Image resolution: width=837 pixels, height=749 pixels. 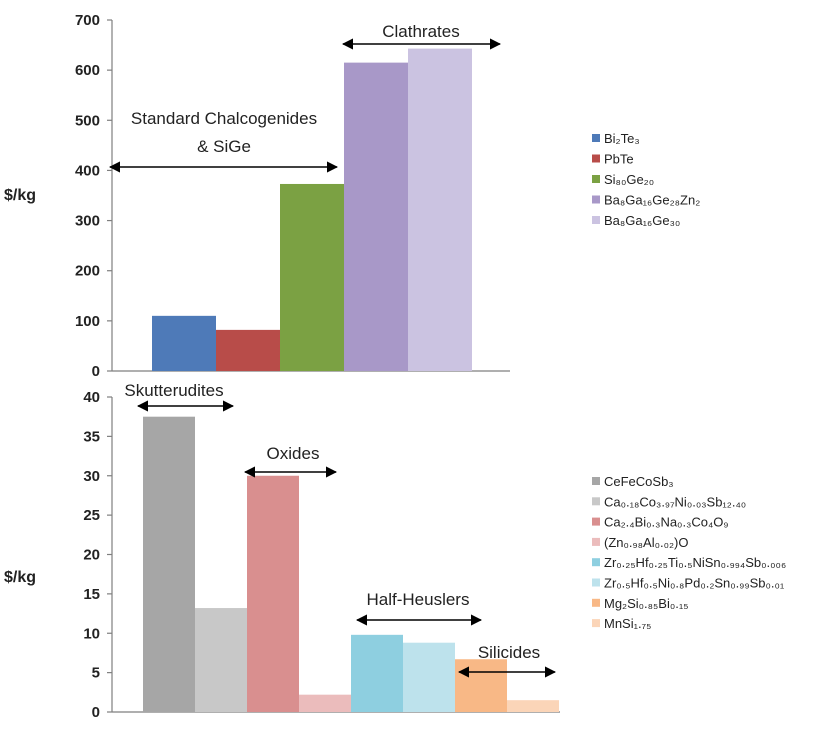 I want to click on chalcogenides-label-line2: & SiGe, so click(x=224, y=146).